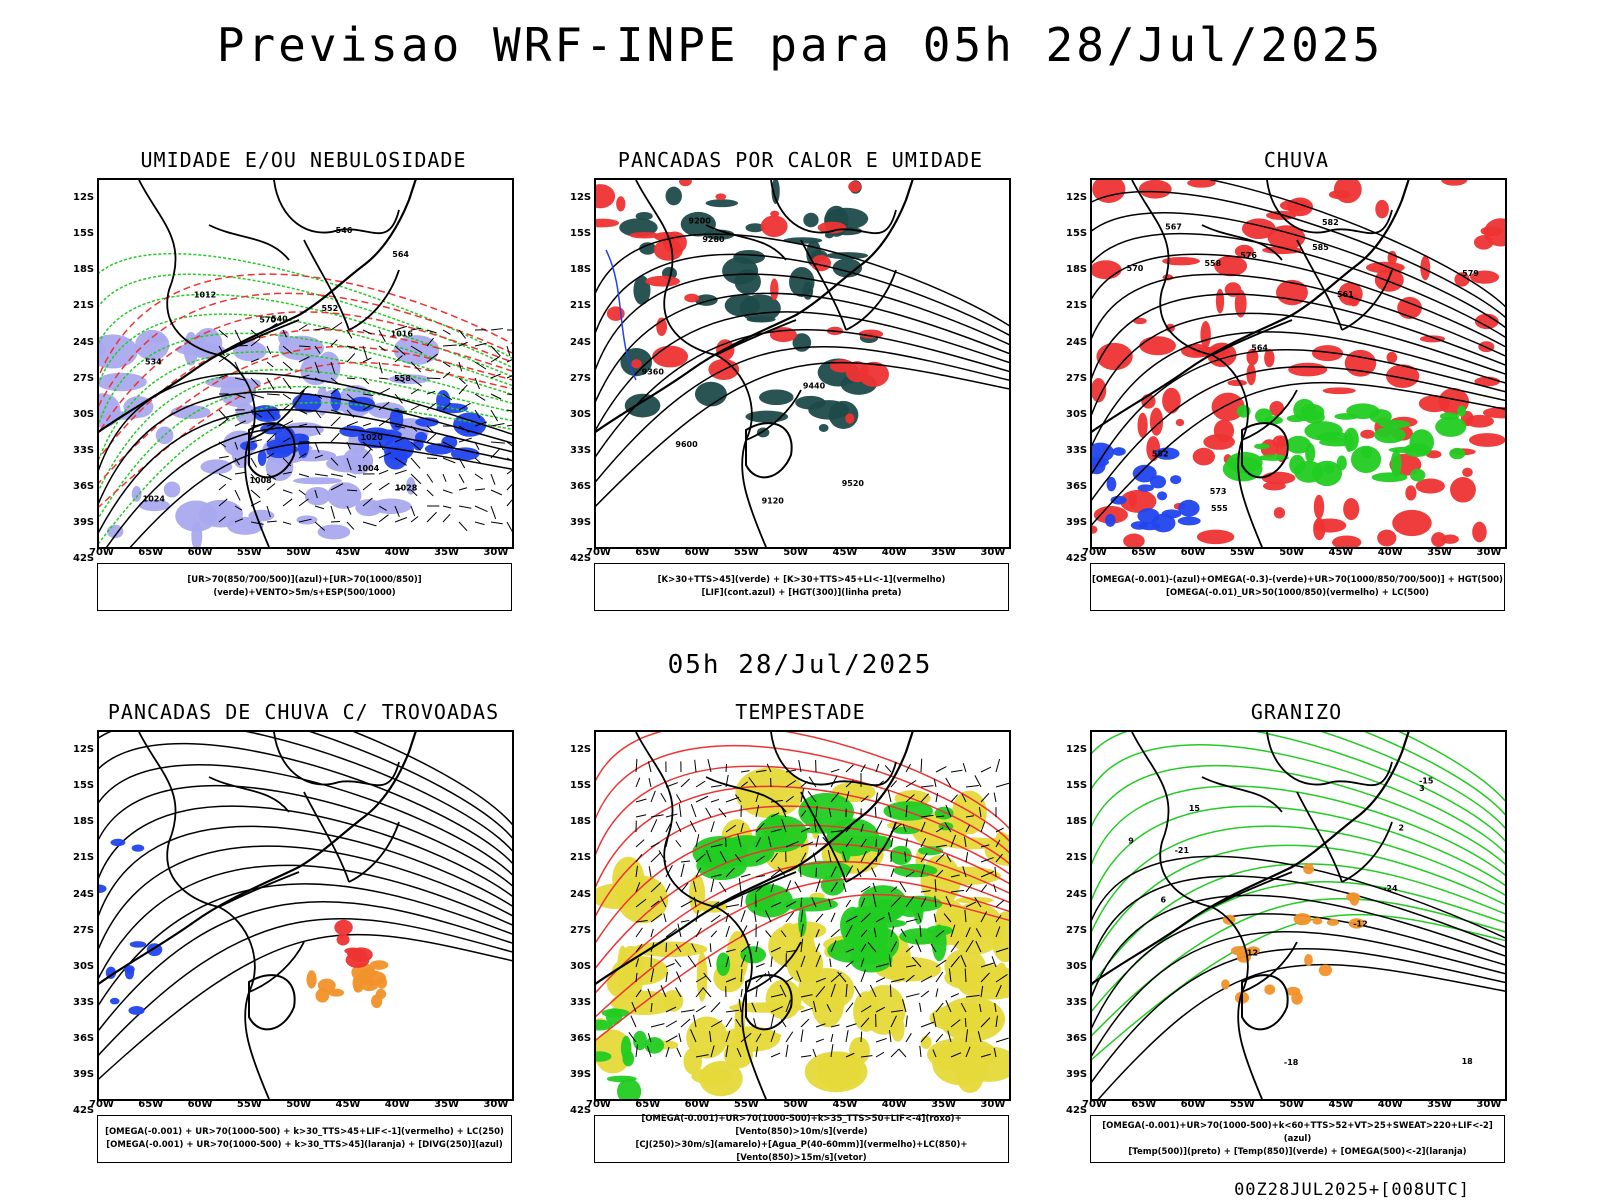 Image resolution: width=1600 pixels, height=1200 pixels. I want to click on svg-text: 558, so click(1212, 263).